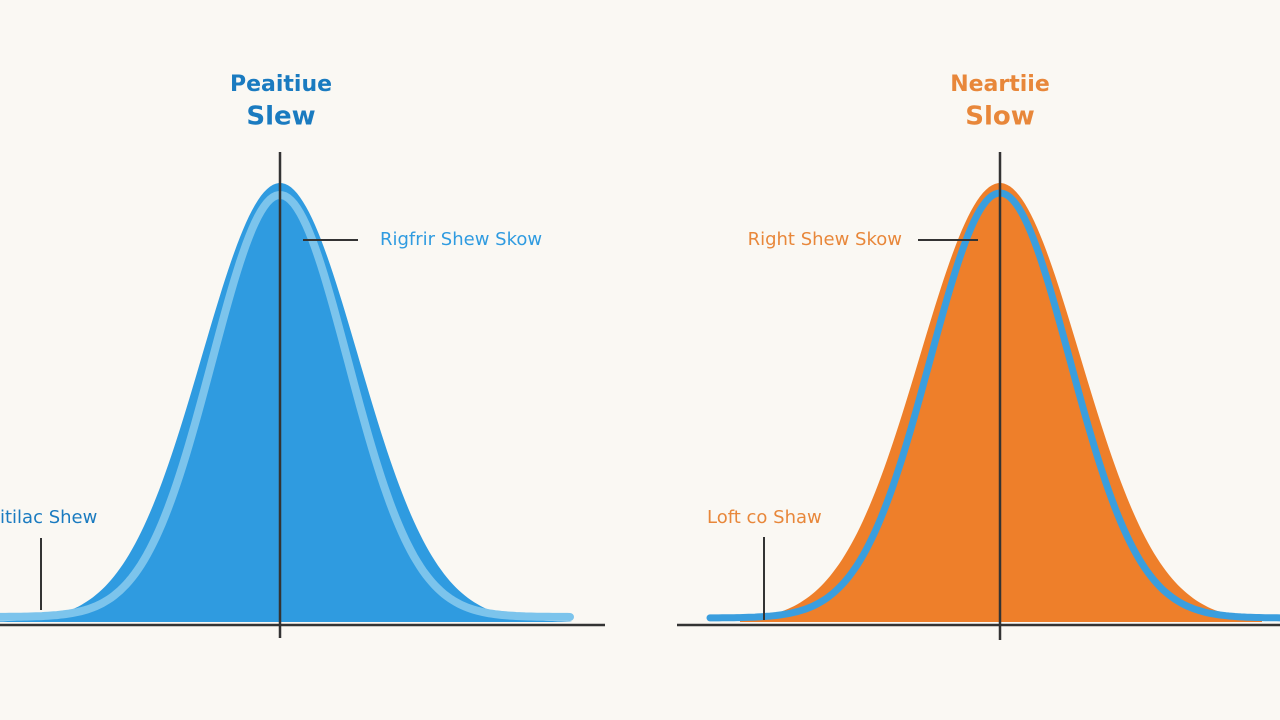 The width and height of the screenshot is (1280, 720). What do you see at coordinates (461, 239) in the screenshot?
I see `annotation: Rigfrir Shew Skow` at bounding box center [461, 239].